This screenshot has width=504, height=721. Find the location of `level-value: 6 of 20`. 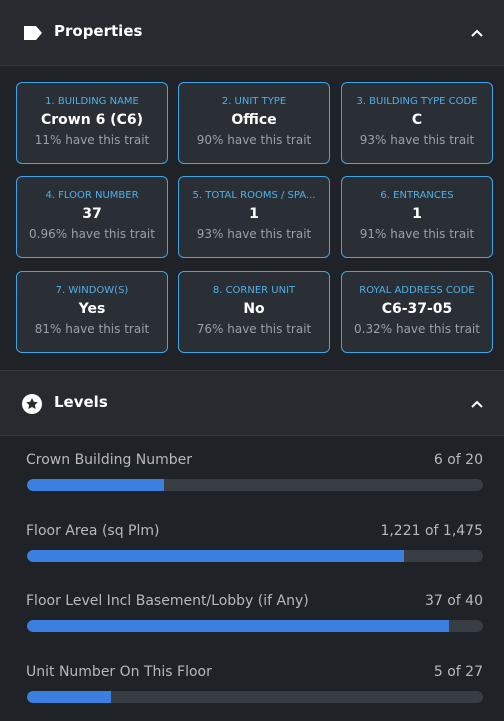

level-value: 6 of 20 is located at coordinates (458, 460).